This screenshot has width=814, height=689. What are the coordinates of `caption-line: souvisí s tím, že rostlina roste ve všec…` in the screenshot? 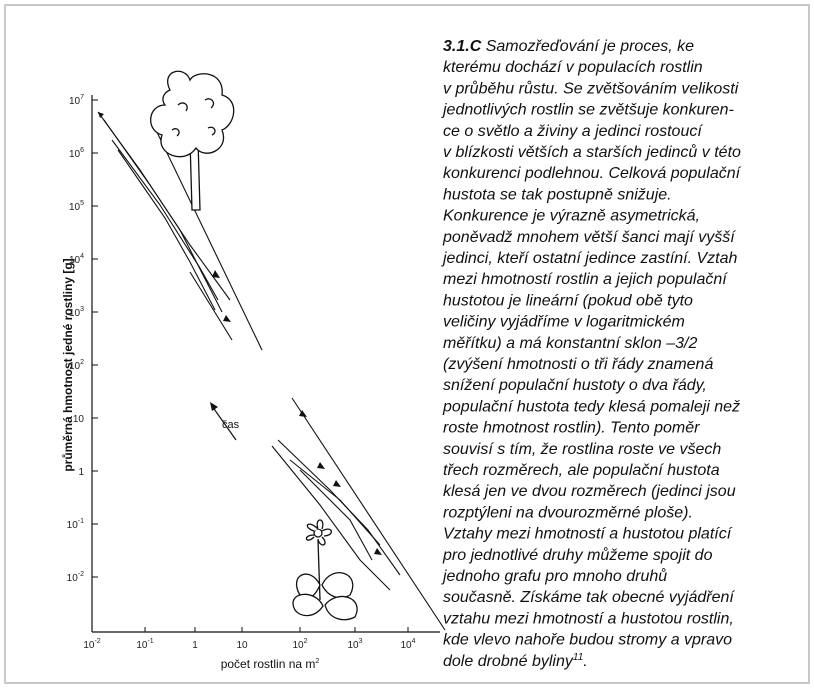 It's located at (582, 449).